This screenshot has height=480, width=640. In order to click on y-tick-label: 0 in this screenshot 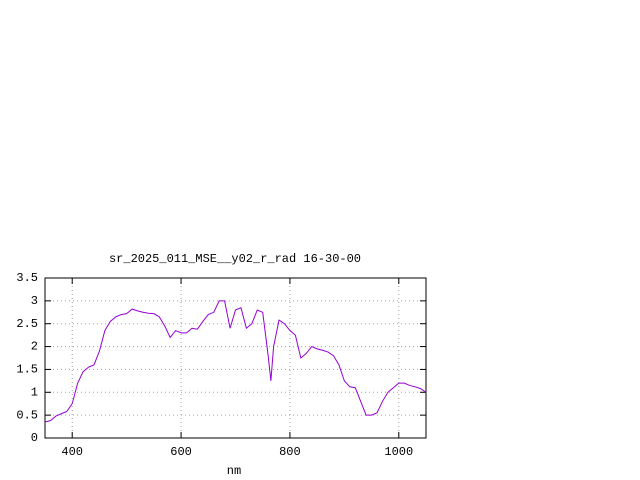, I will do `click(34, 438)`.